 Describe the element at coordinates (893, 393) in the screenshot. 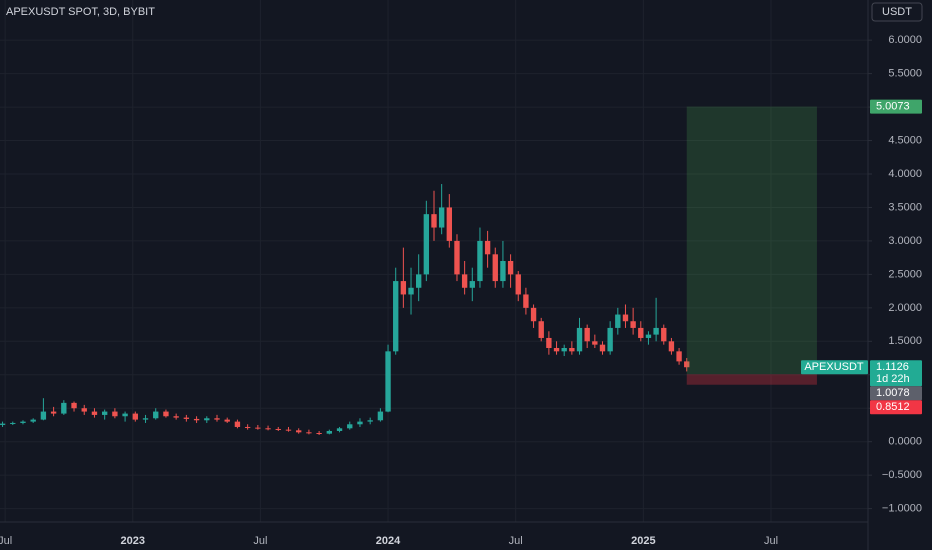

I see `entry-tag-label: 1.0078` at that location.